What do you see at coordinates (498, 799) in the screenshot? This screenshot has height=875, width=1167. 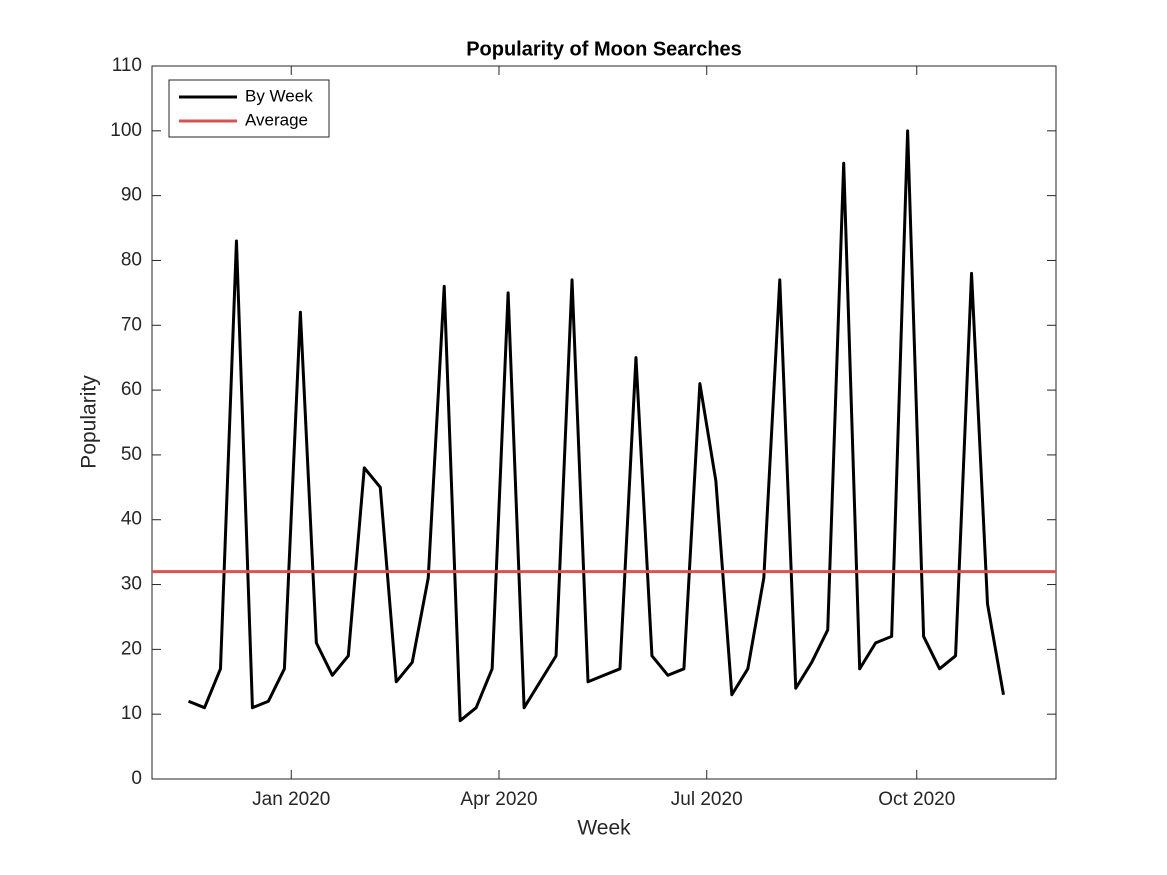 I see `x-tick-label: Apr 2020` at bounding box center [498, 799].